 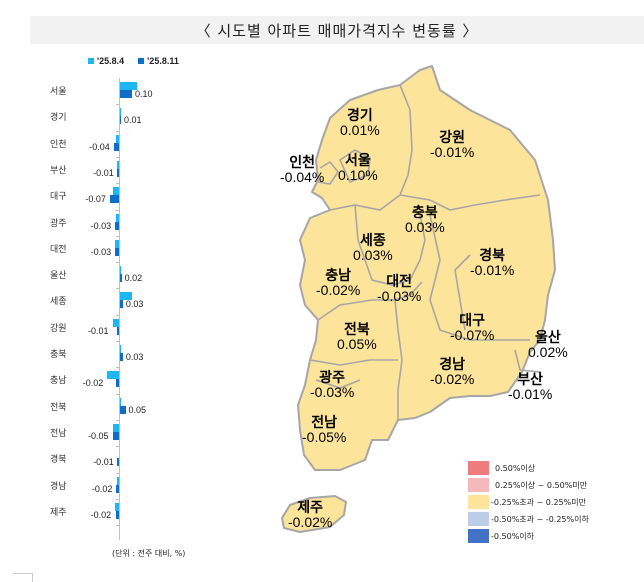 I want to click on region-name: 강원, so click(x=452, y=137).